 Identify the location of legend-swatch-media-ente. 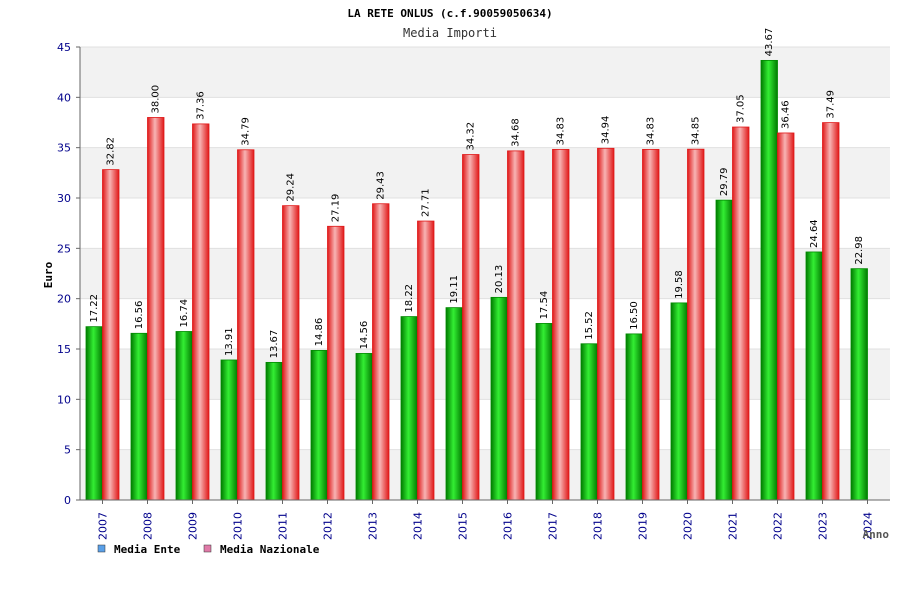
(101, 548).